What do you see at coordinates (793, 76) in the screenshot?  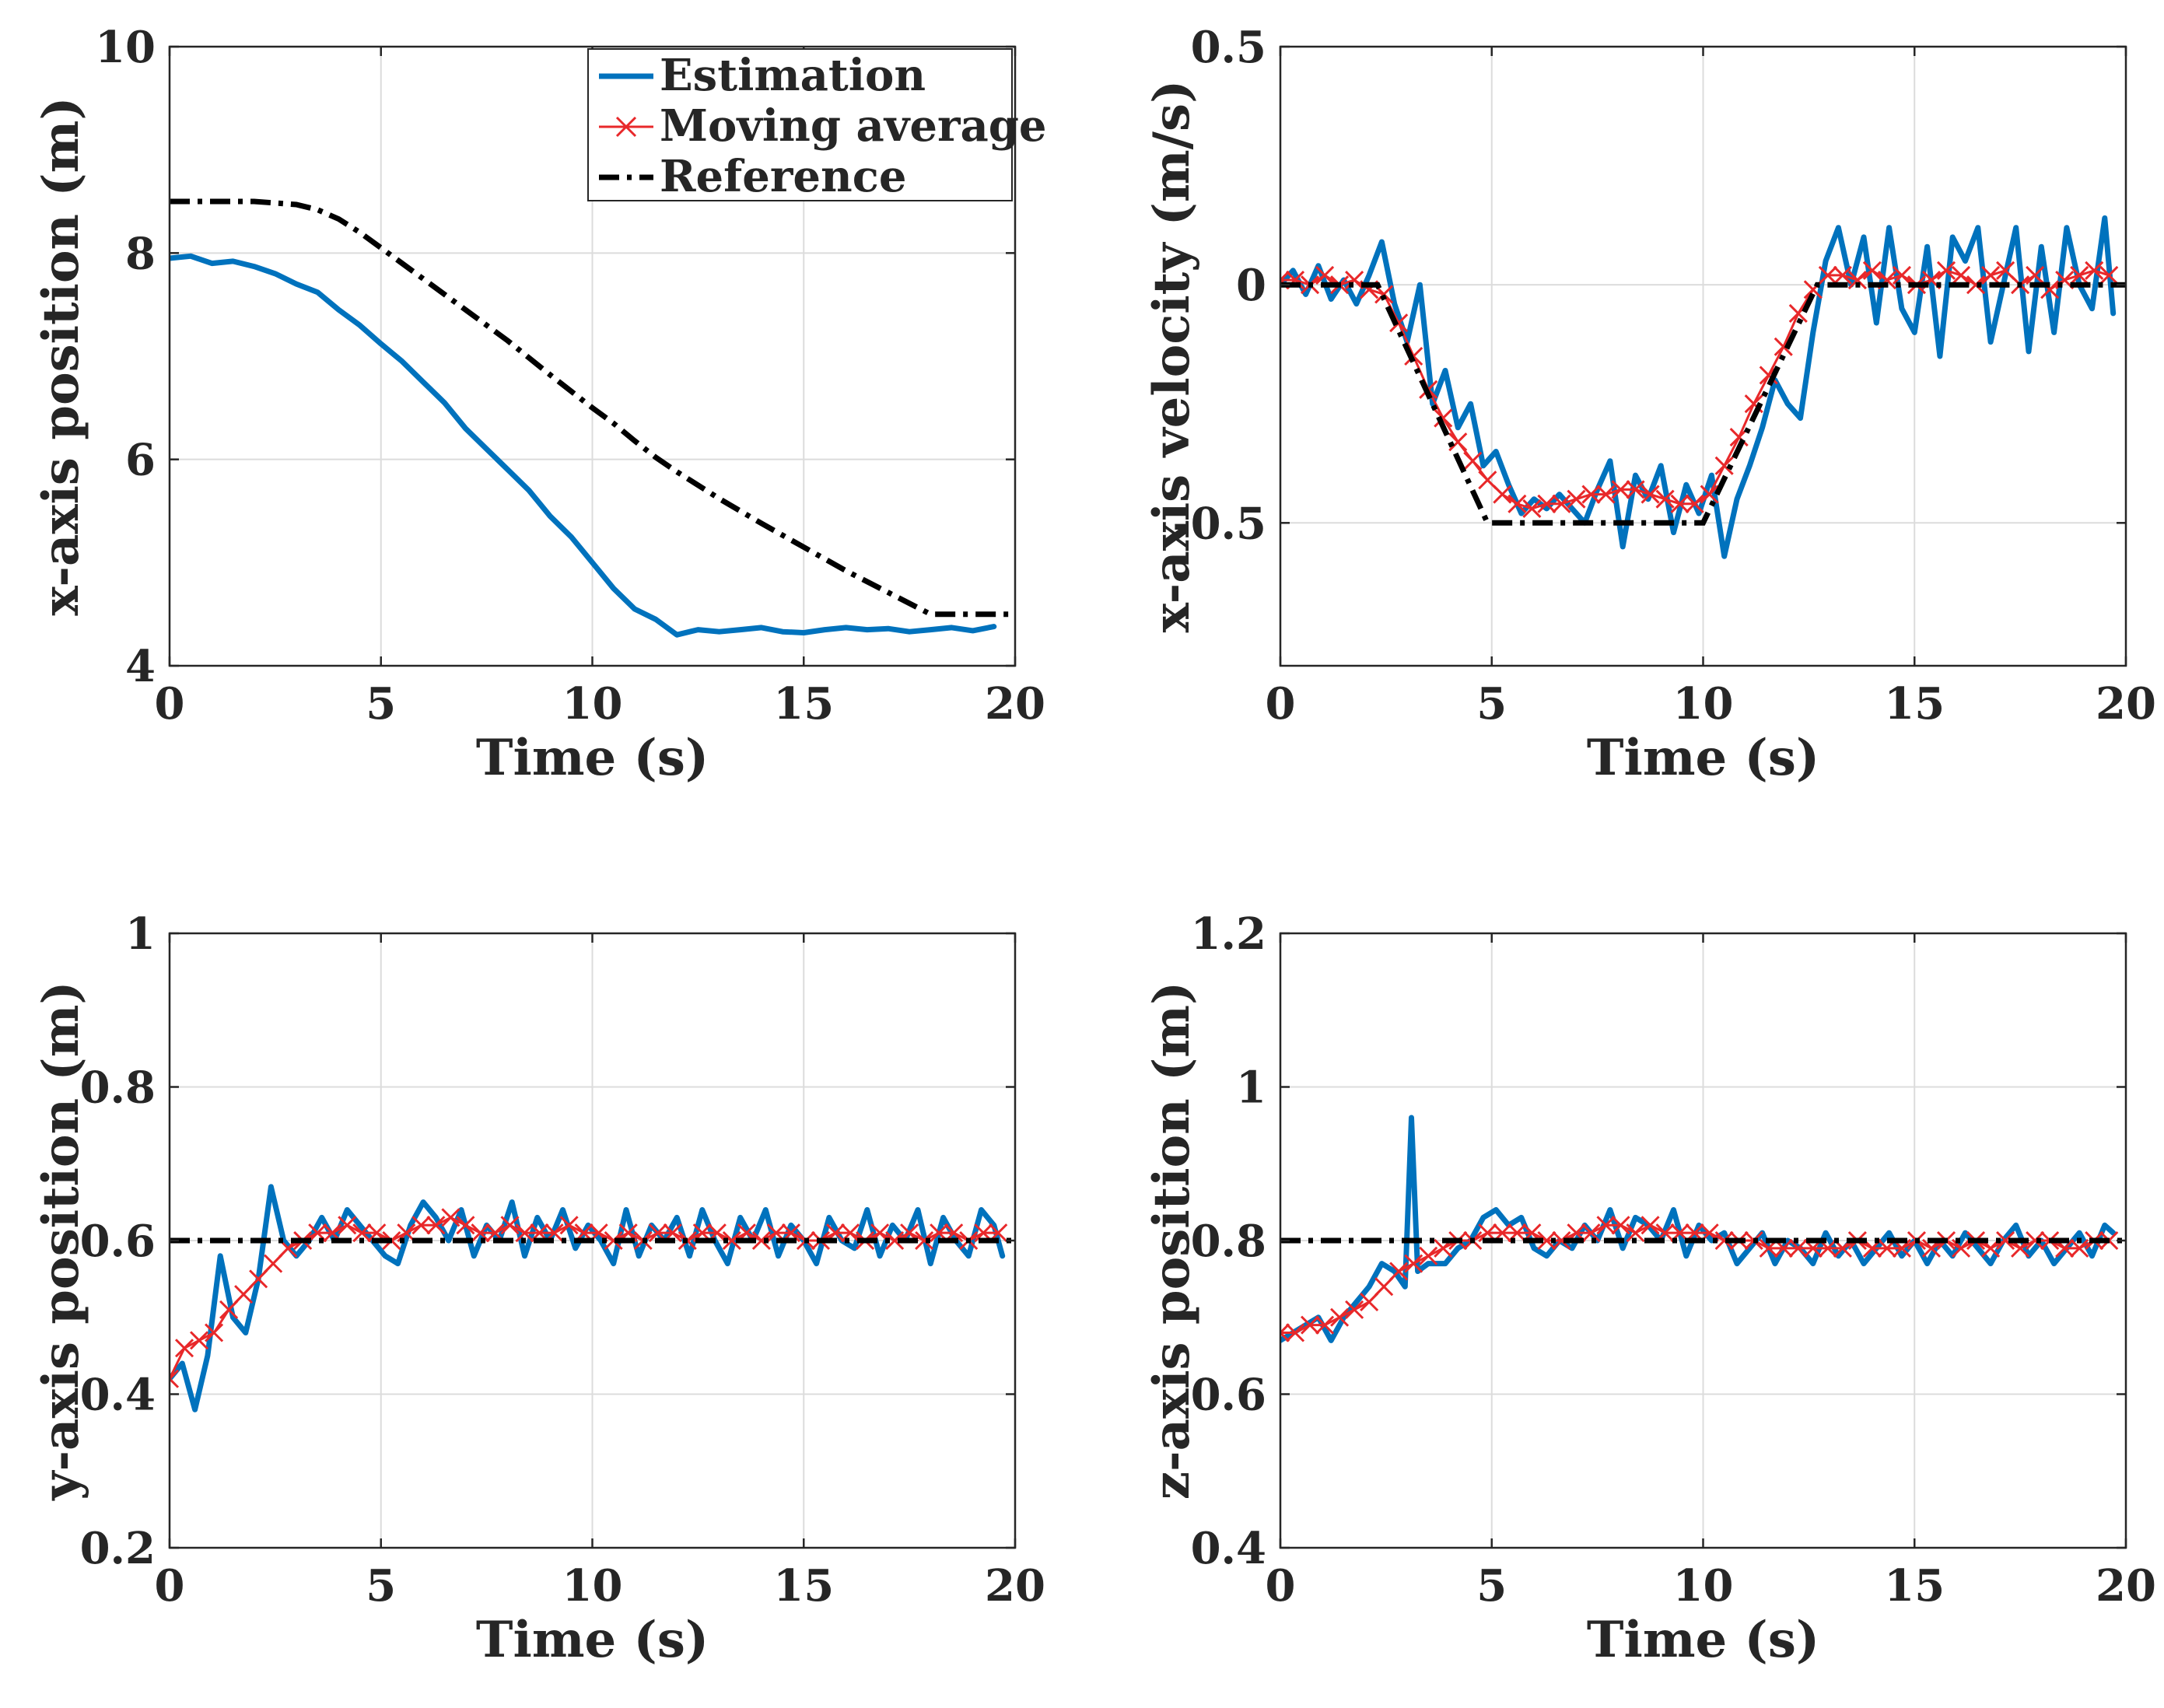 I see `legend-estimation-label: Estimation` at bounding box center [793, 76].